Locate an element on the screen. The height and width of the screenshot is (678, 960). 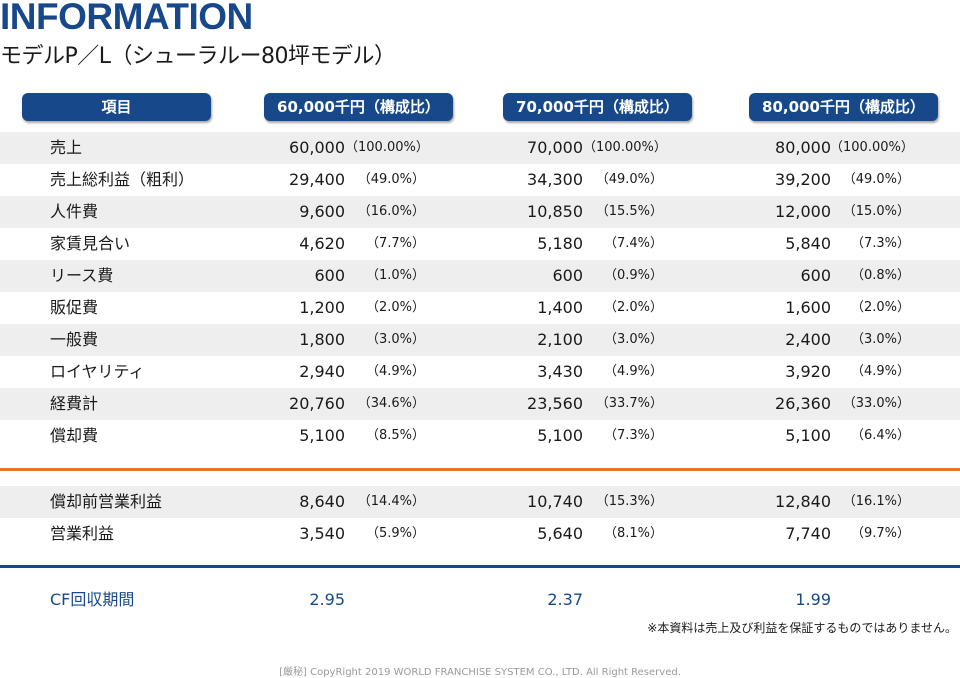
value-80000: 5,100 is located at coordinates (808, 435).